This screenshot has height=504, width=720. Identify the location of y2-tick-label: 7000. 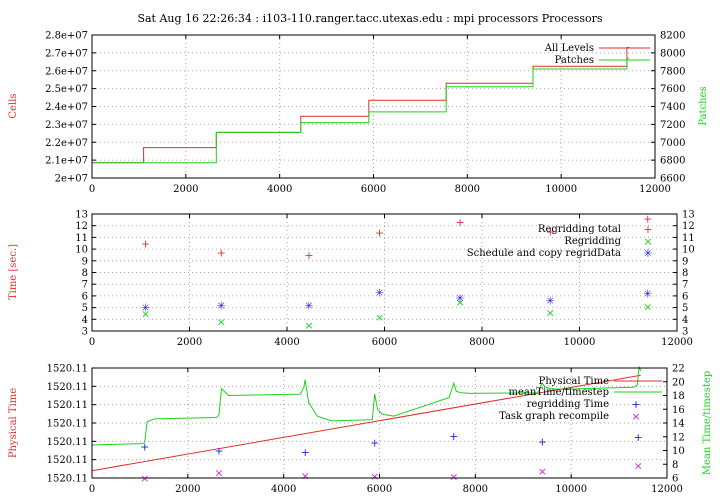
(672, 143).